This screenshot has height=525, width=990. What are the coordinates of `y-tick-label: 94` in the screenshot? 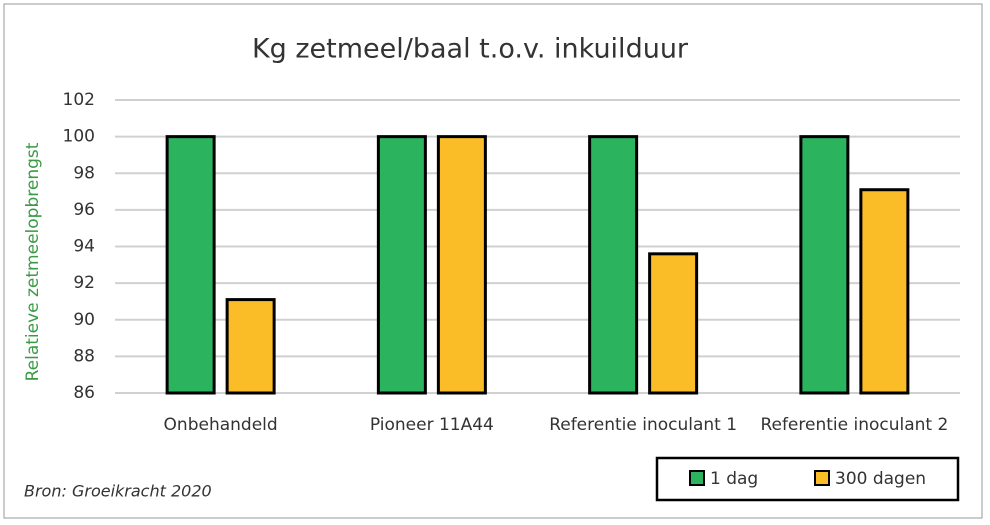 It's located at (84, 247).